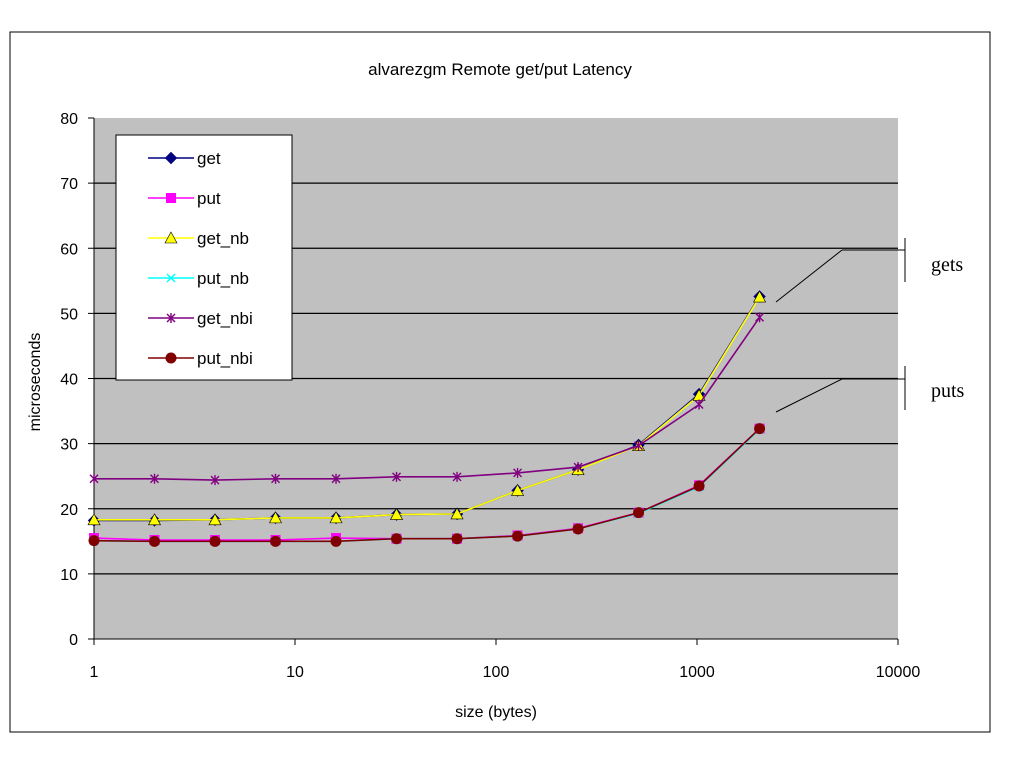  Describe the element at coordinates (69, 314) in the screenshot. I see `y-tick-label-50: 50` at that location.